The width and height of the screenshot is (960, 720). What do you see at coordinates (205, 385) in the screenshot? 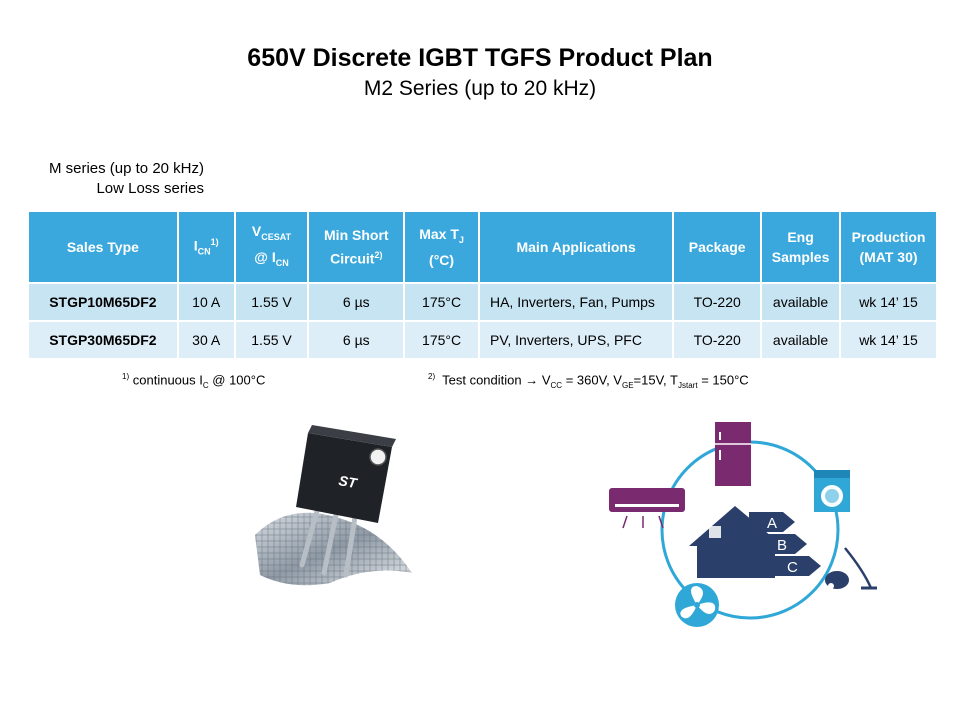
I see `footnote-1-sub: C` at bounding box center [205, 385].